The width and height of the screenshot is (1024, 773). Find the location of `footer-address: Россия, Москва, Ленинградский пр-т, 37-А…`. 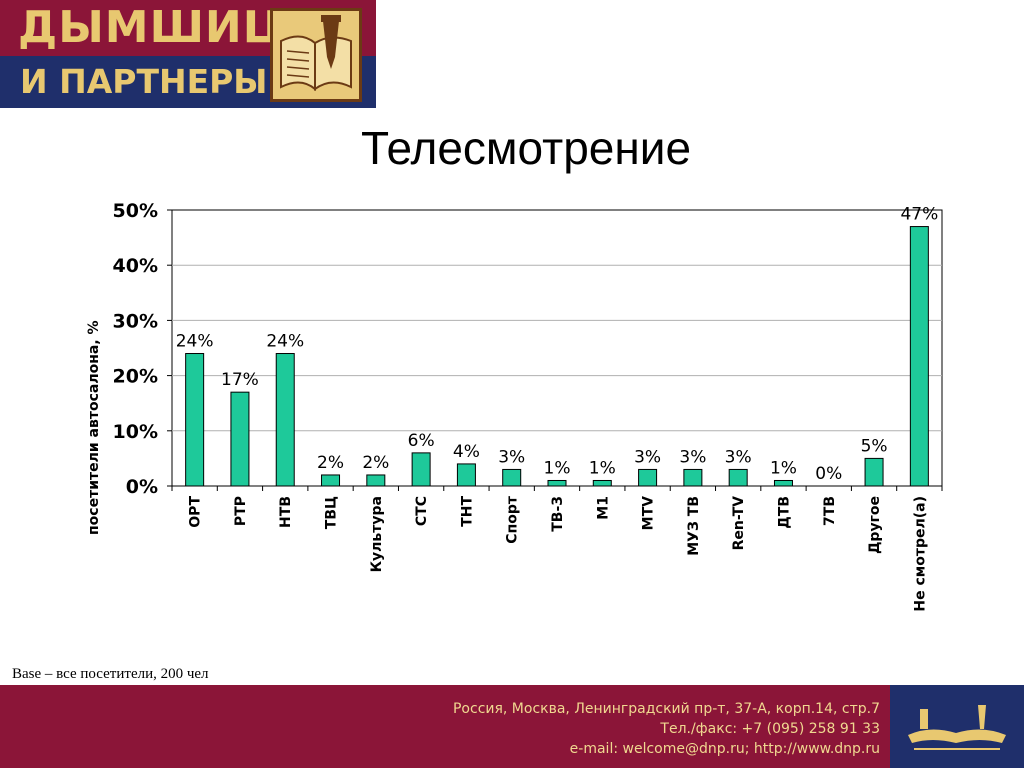

footer-address: Россия, Москва, Ленинградский пр-т, 37-А… is located at coordinates (666, 709).